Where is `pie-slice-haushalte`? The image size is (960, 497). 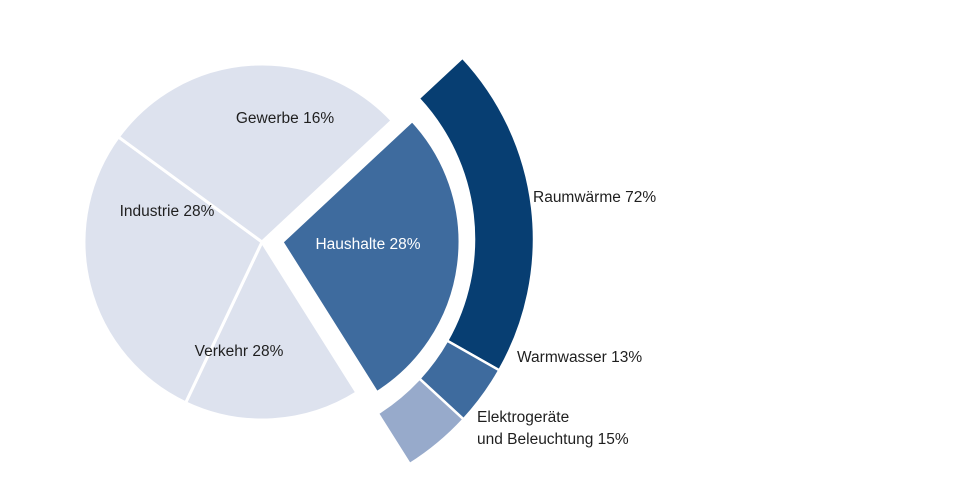 pie-slice-haushalte is located at coordinates (371, 257).